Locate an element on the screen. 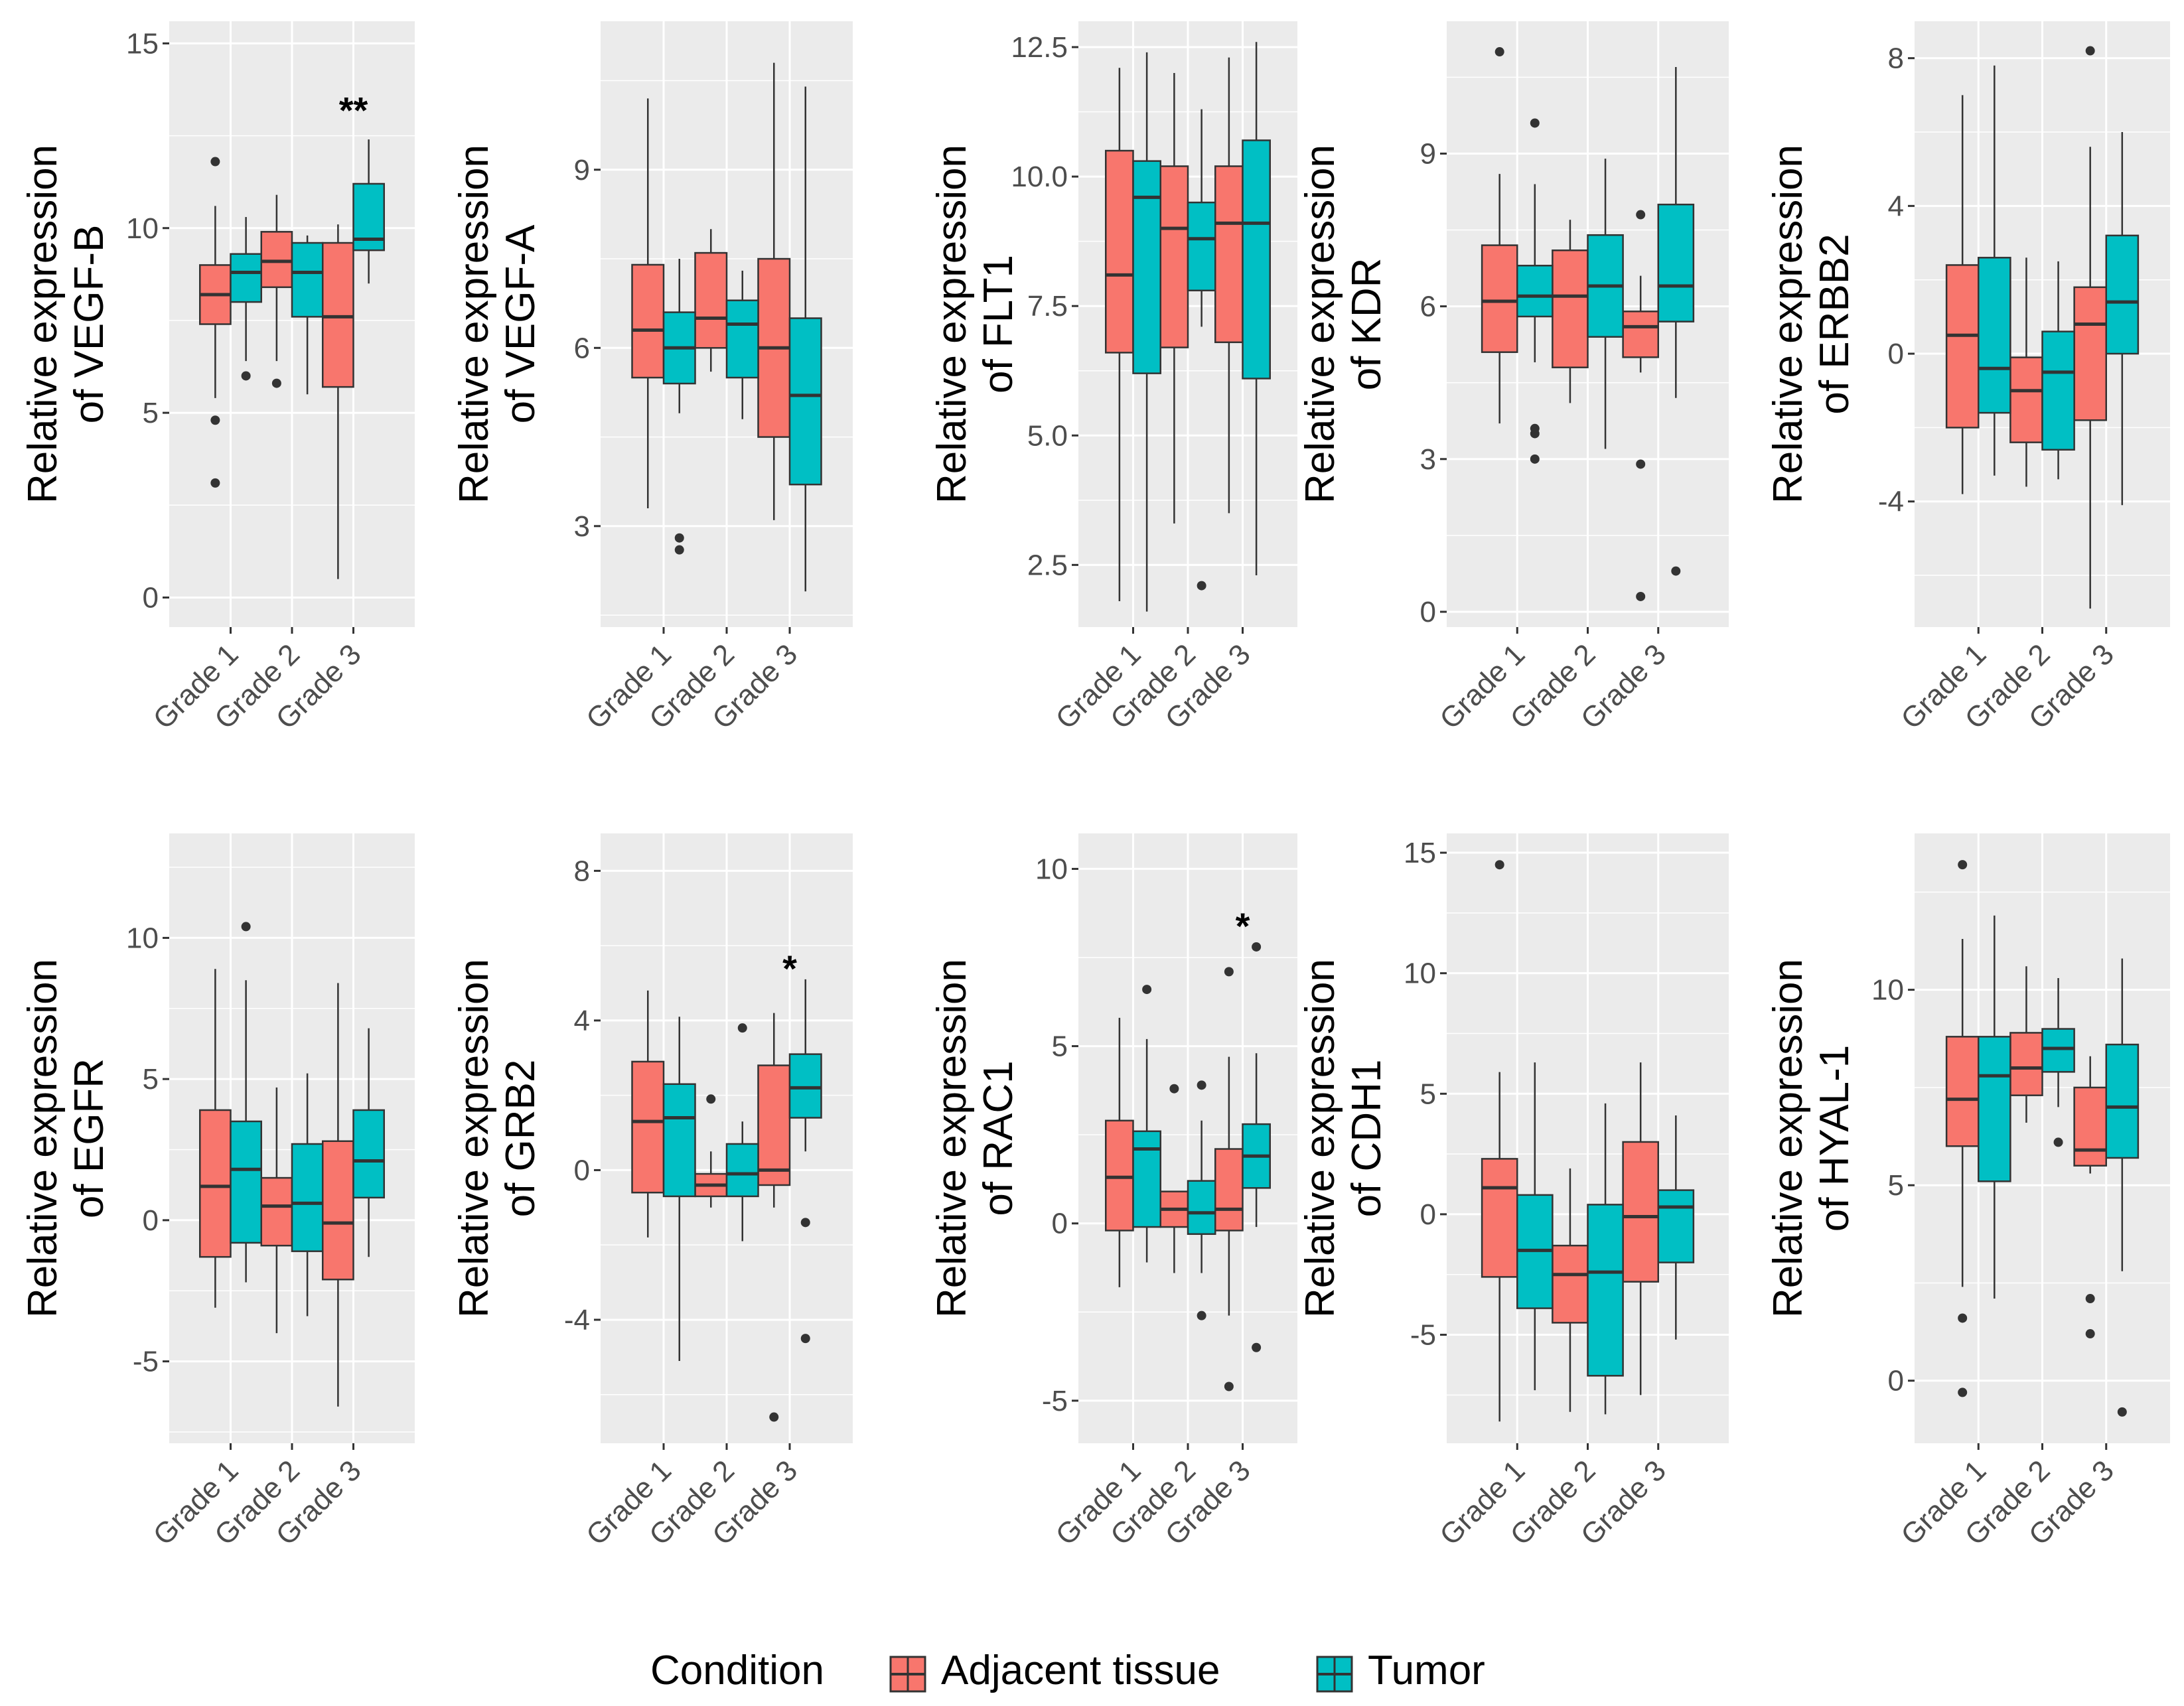 The width and height of the screenshot is (2184, 1706). y-axis-label-line2: of KDR is located at coordinates (1367, 325).